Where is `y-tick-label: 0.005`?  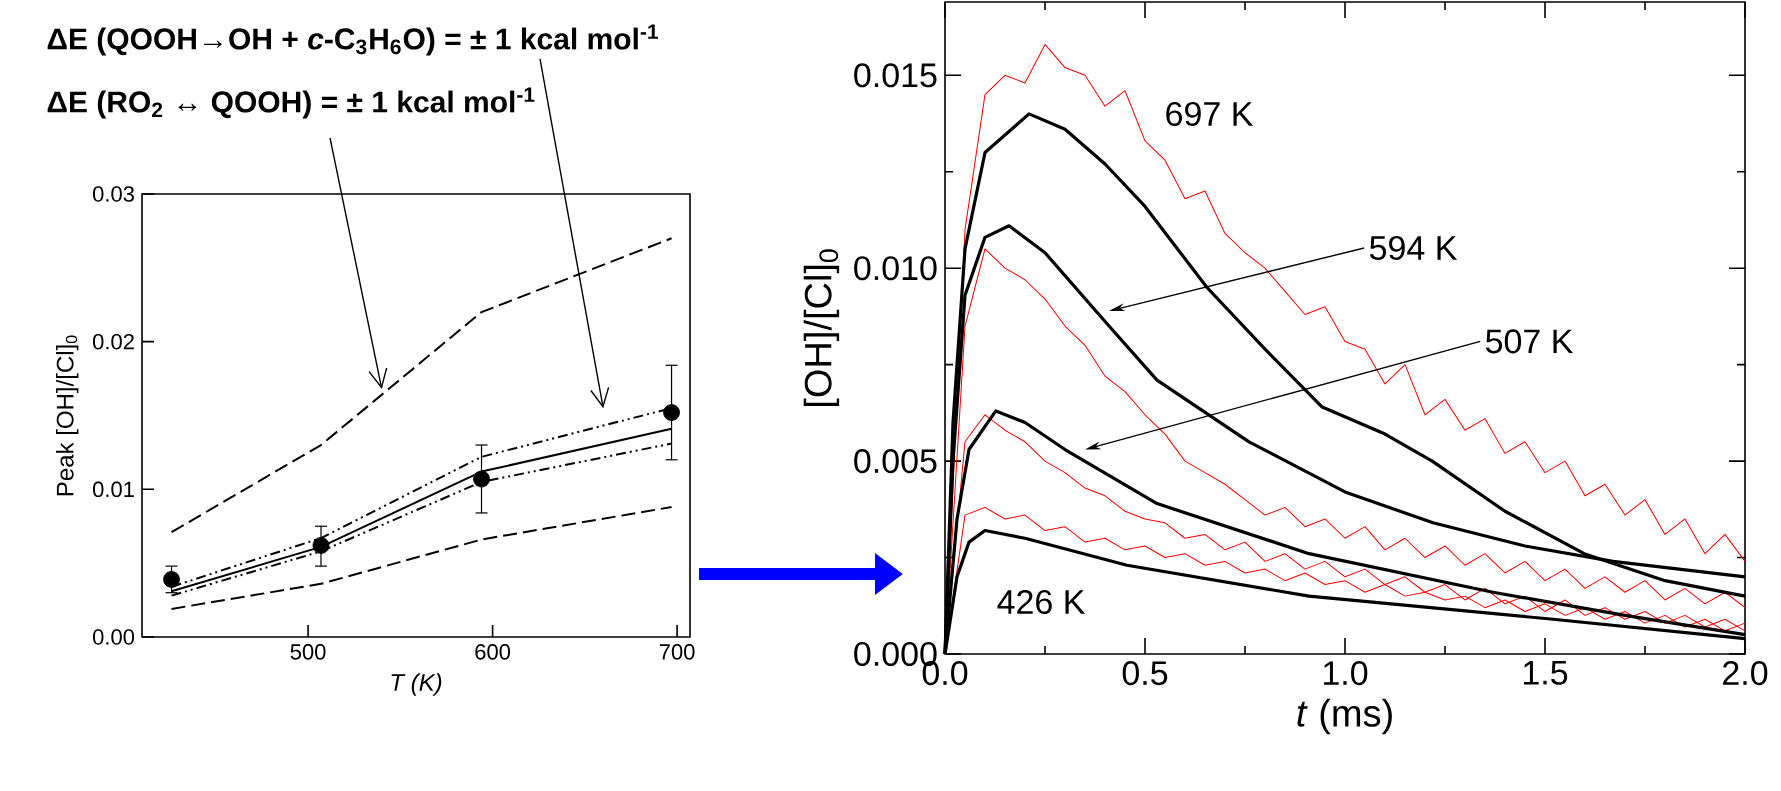 y-tick-label: 0.005 is located at coordinates (895, 461).